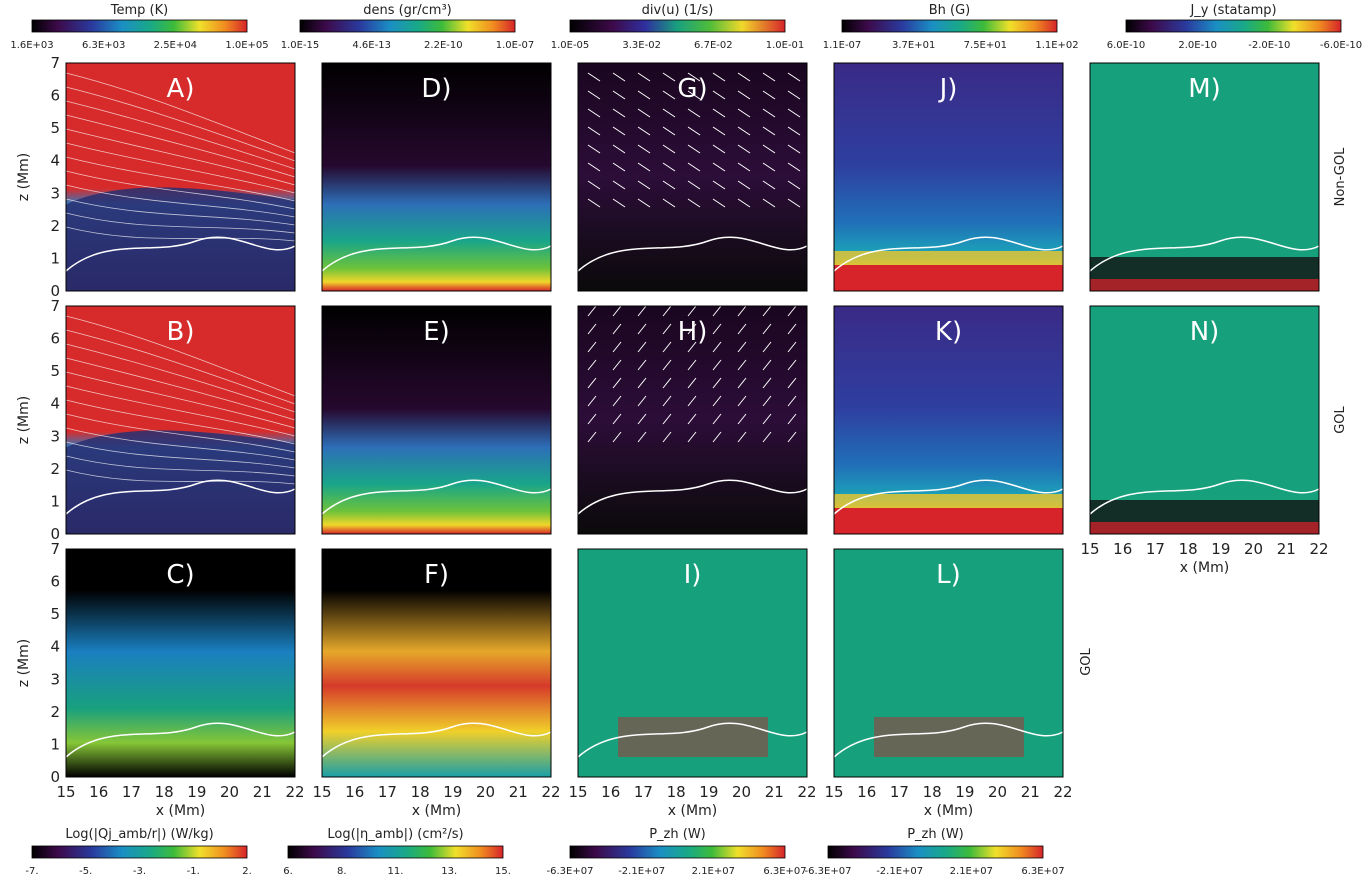  What do you see at coordinates (24, 420) in the screenshot?
I see `y-axis-label: z (Mm)` at bounding box center [24, 420].